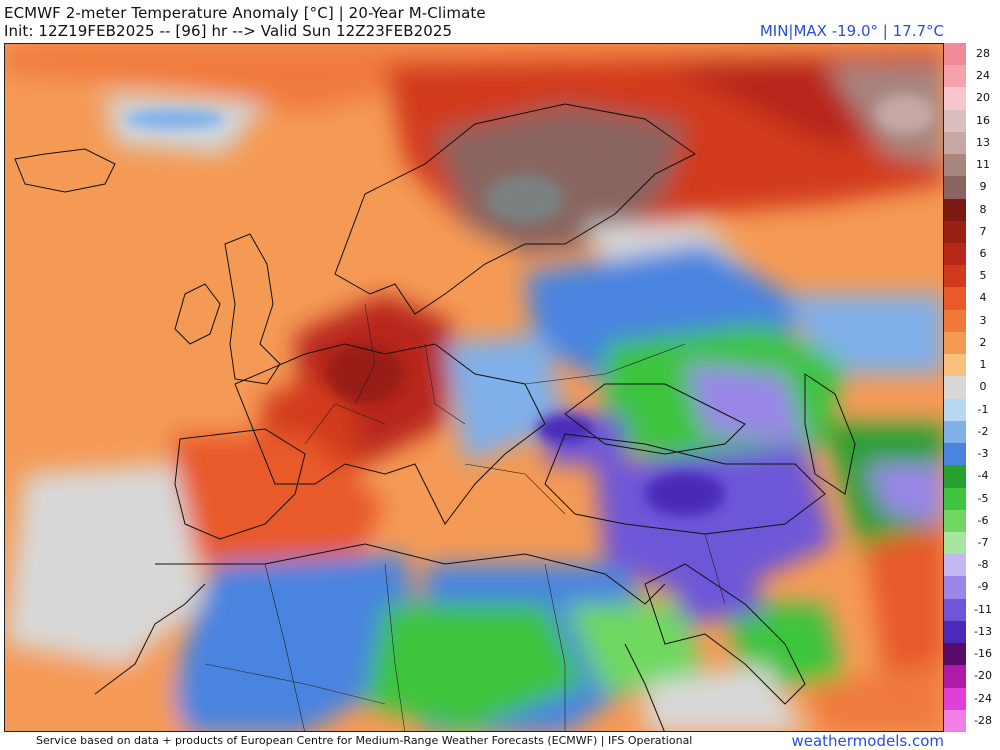  What do you see at coordinates (972, 543) in the screenshot?
I see `legend-entry: -7` at bounding box center [972, 543].